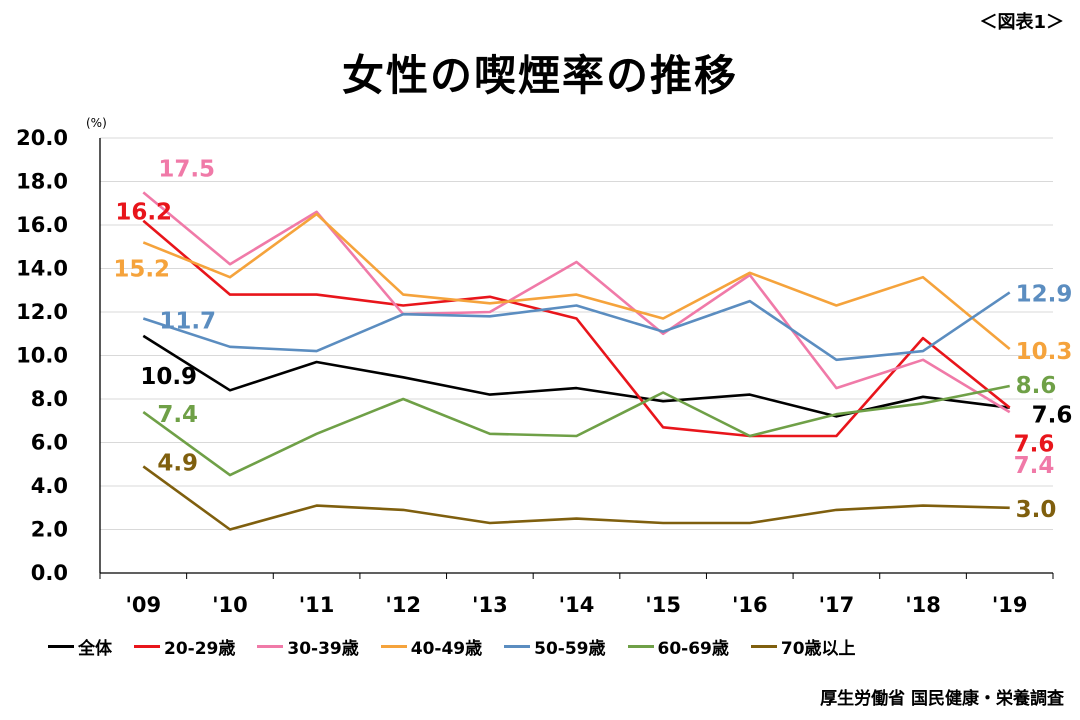  What do you see at coordinates (187, 322) in the screenshot?
I see `data-label-start: 11.7` at bounding box center [187, 322].